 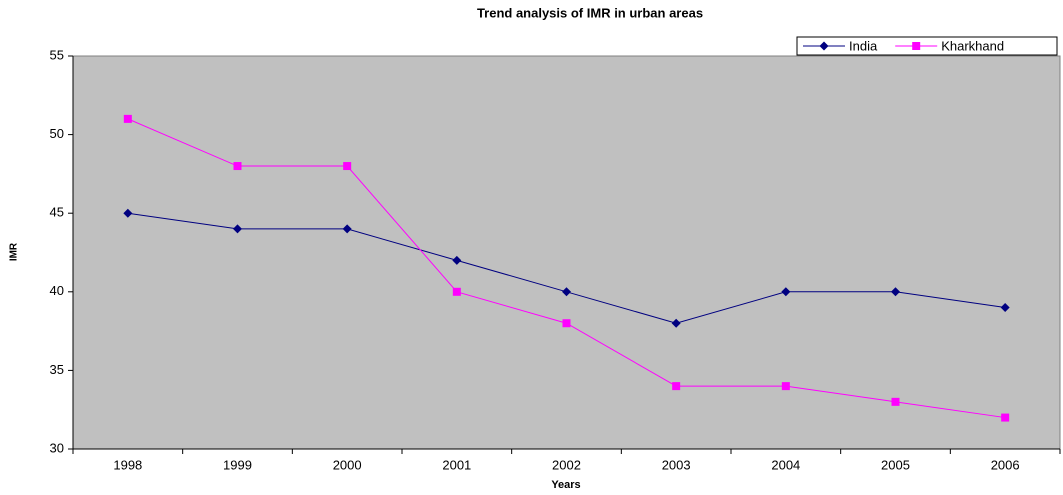 I want to click on chart-title: Trend analysis of IMR in urban areas, so click(x=590, y=12).